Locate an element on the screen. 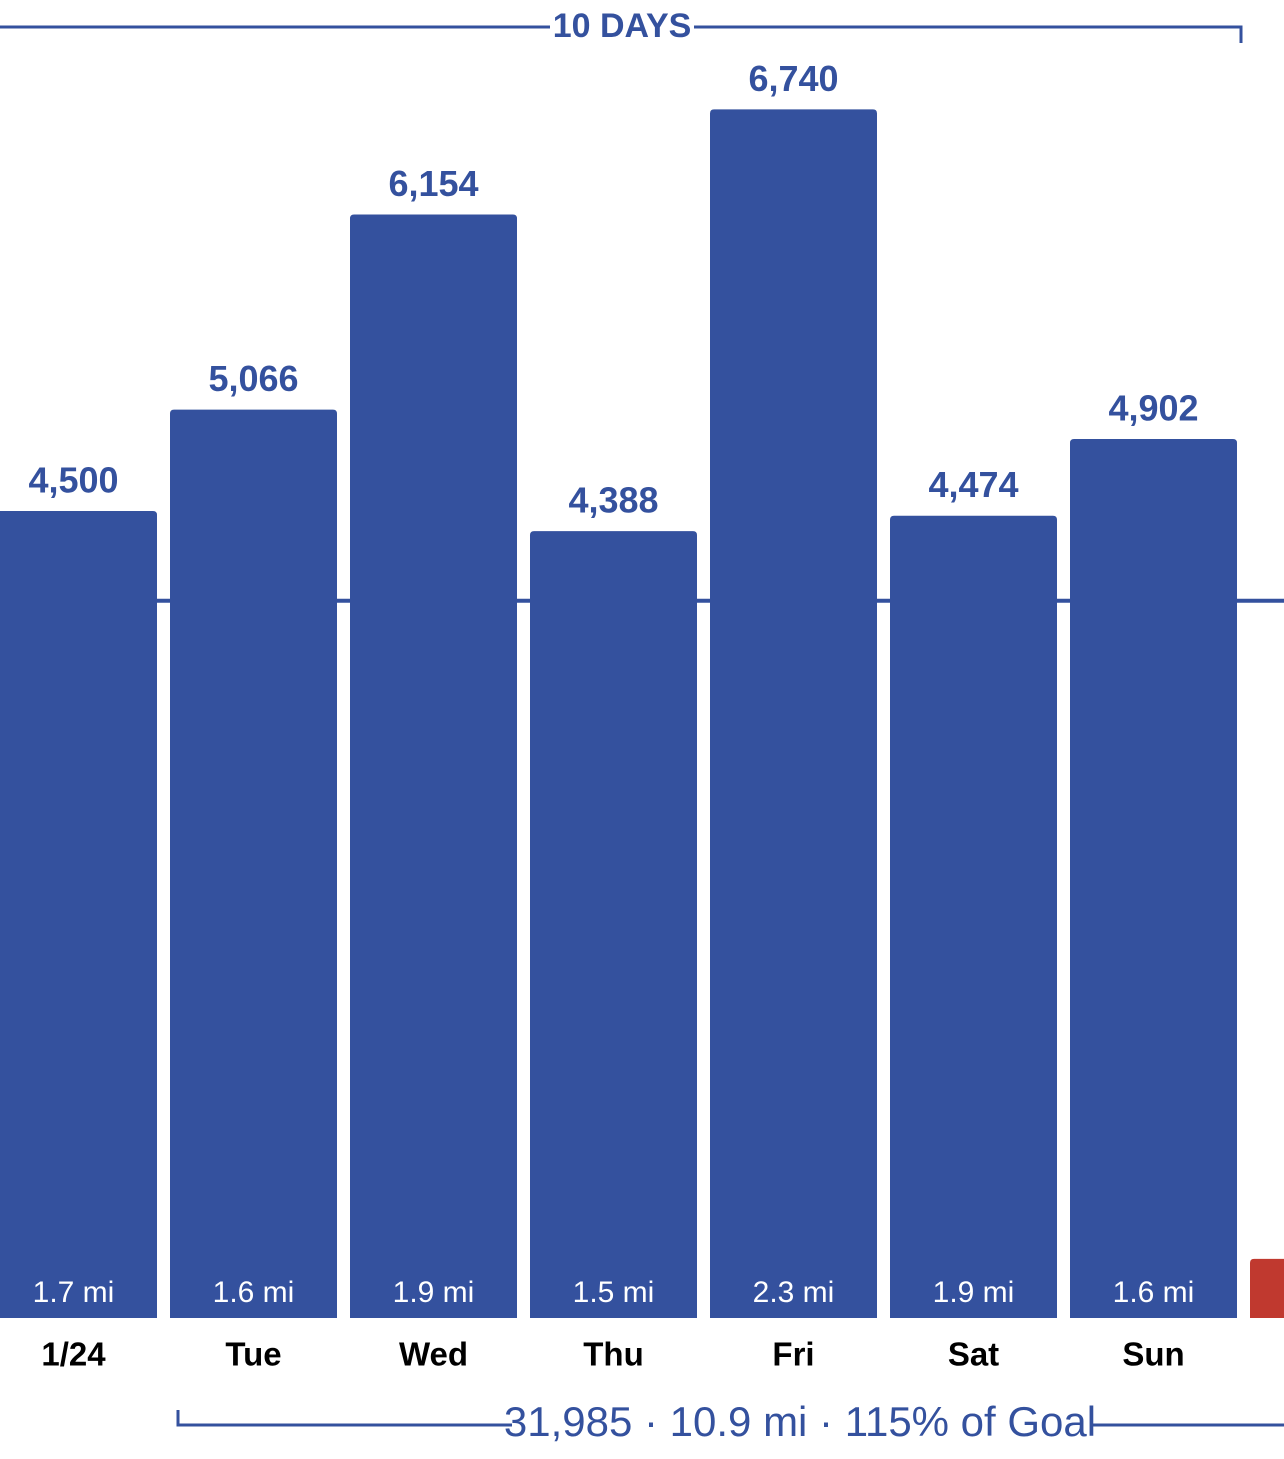  value-label: 4,500 is located at coordinates (73, 480).